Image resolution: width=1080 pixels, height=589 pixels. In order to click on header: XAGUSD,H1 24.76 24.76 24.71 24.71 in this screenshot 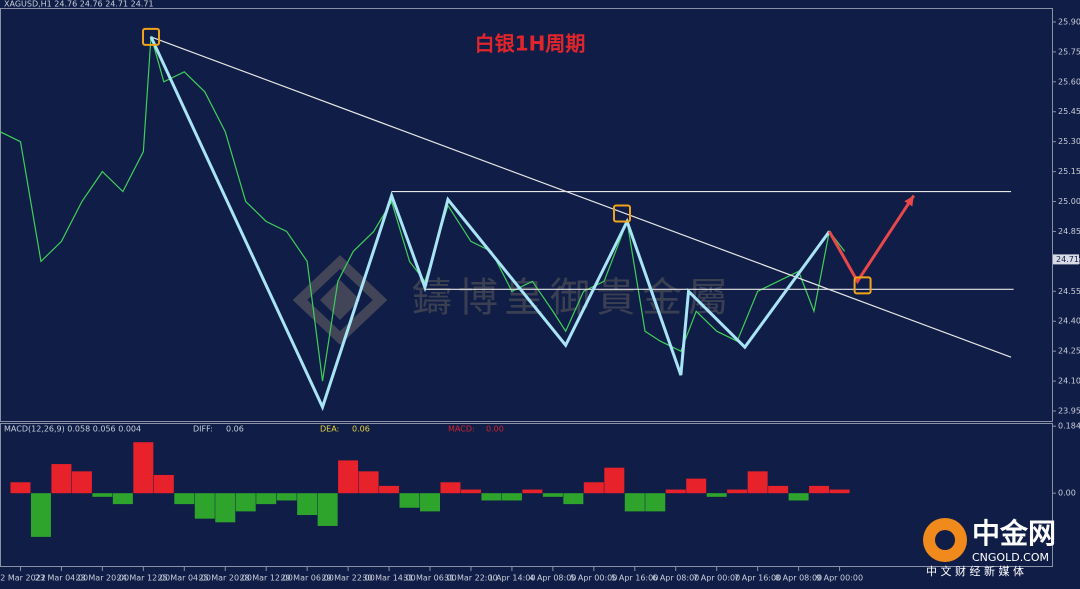, I will do `click(79, 4)`.